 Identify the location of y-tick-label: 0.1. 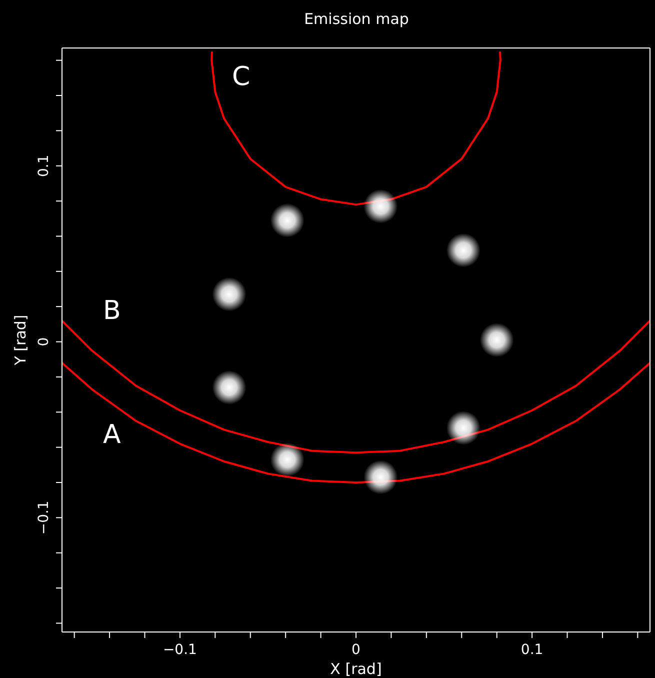
(44, 165).